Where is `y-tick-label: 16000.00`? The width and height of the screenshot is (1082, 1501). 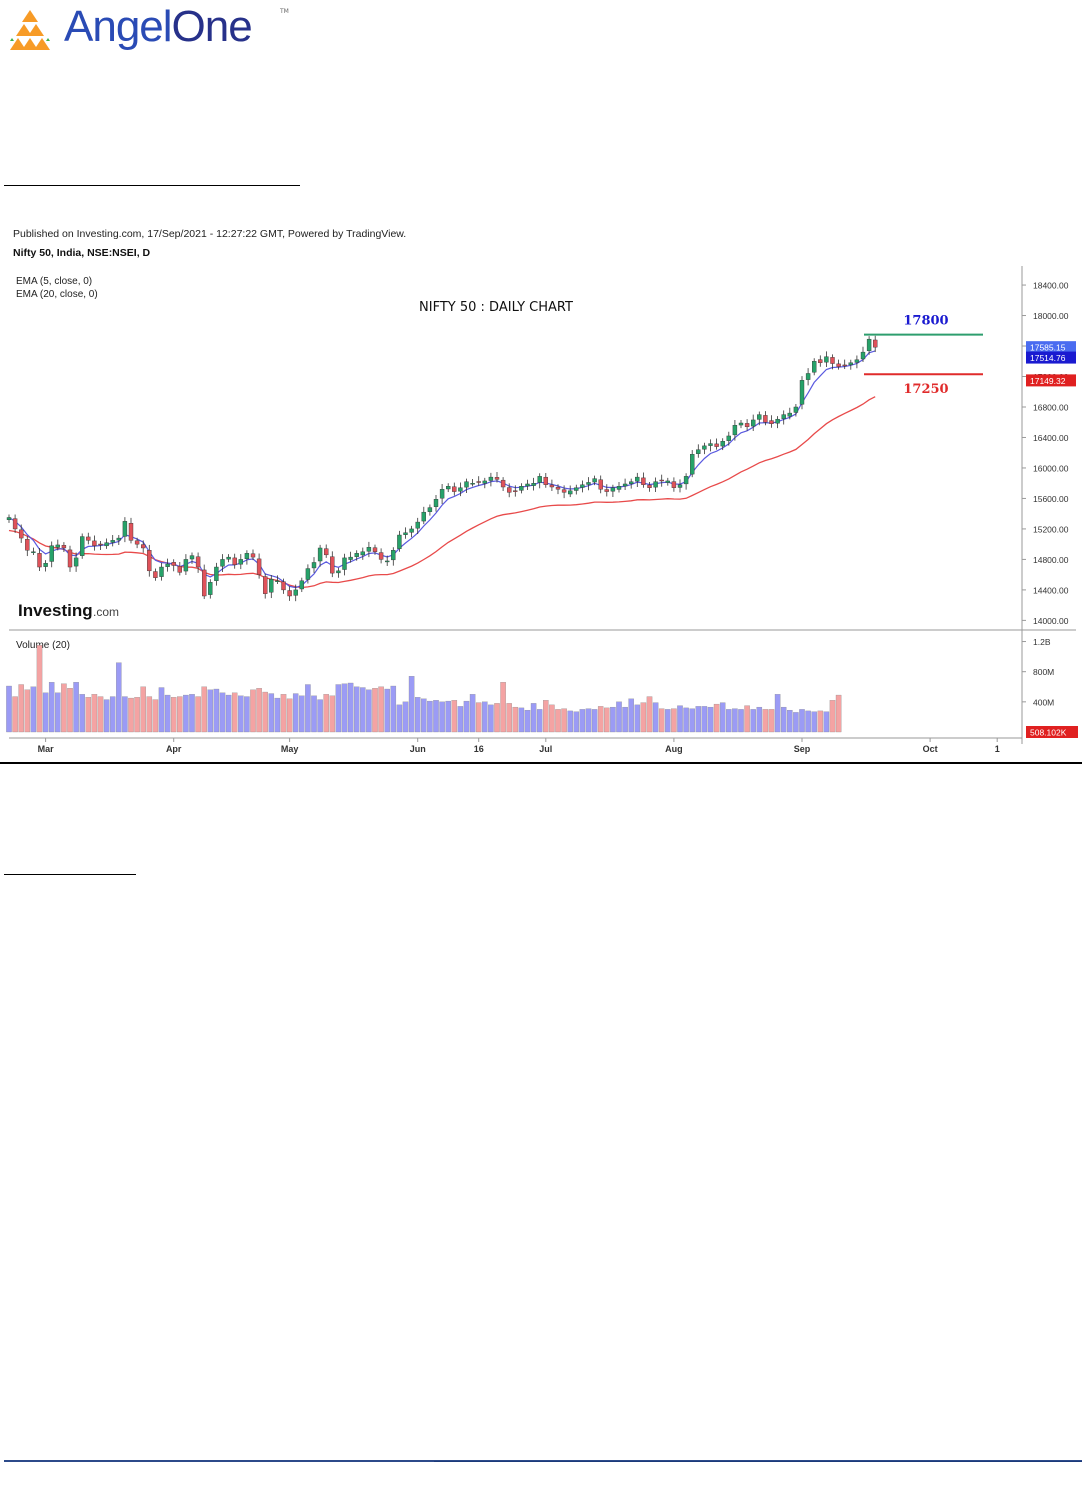 y-tick-label: 16000.00 is located at coordinates (1051, 468).